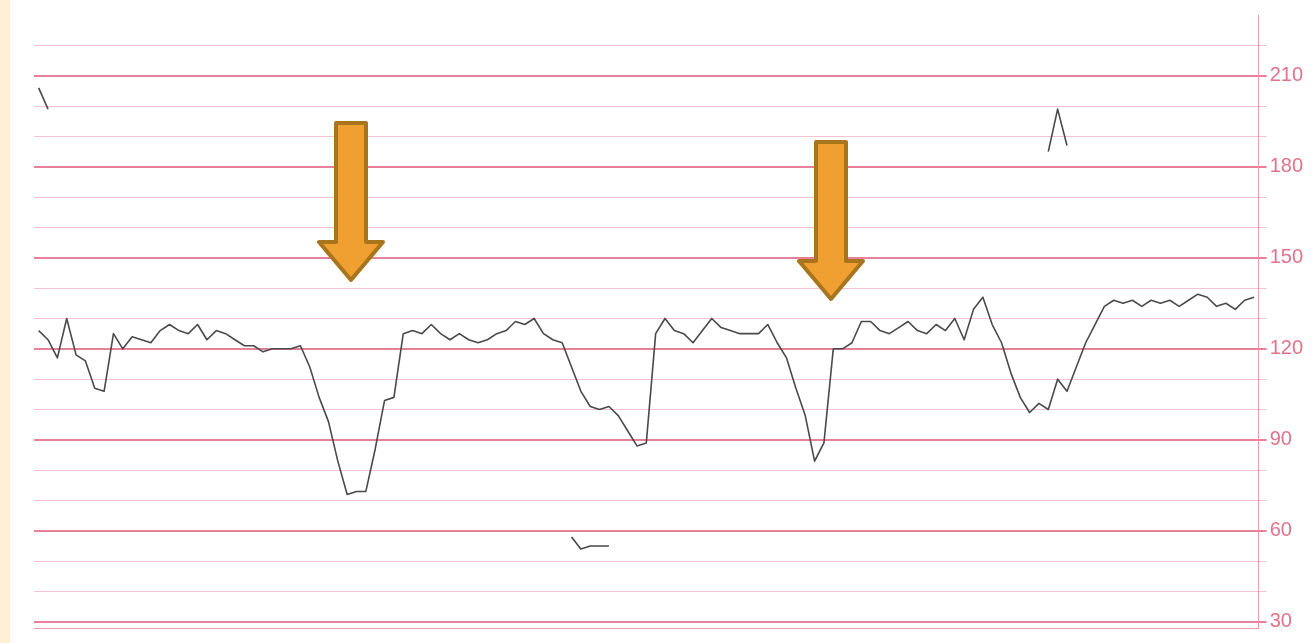 This screenshot has width=1312, height=643. What do you see at coordinates (1286, 256) in the screenshot?
I see `y-tick-label: 150` at bounding box center [1286, 256].